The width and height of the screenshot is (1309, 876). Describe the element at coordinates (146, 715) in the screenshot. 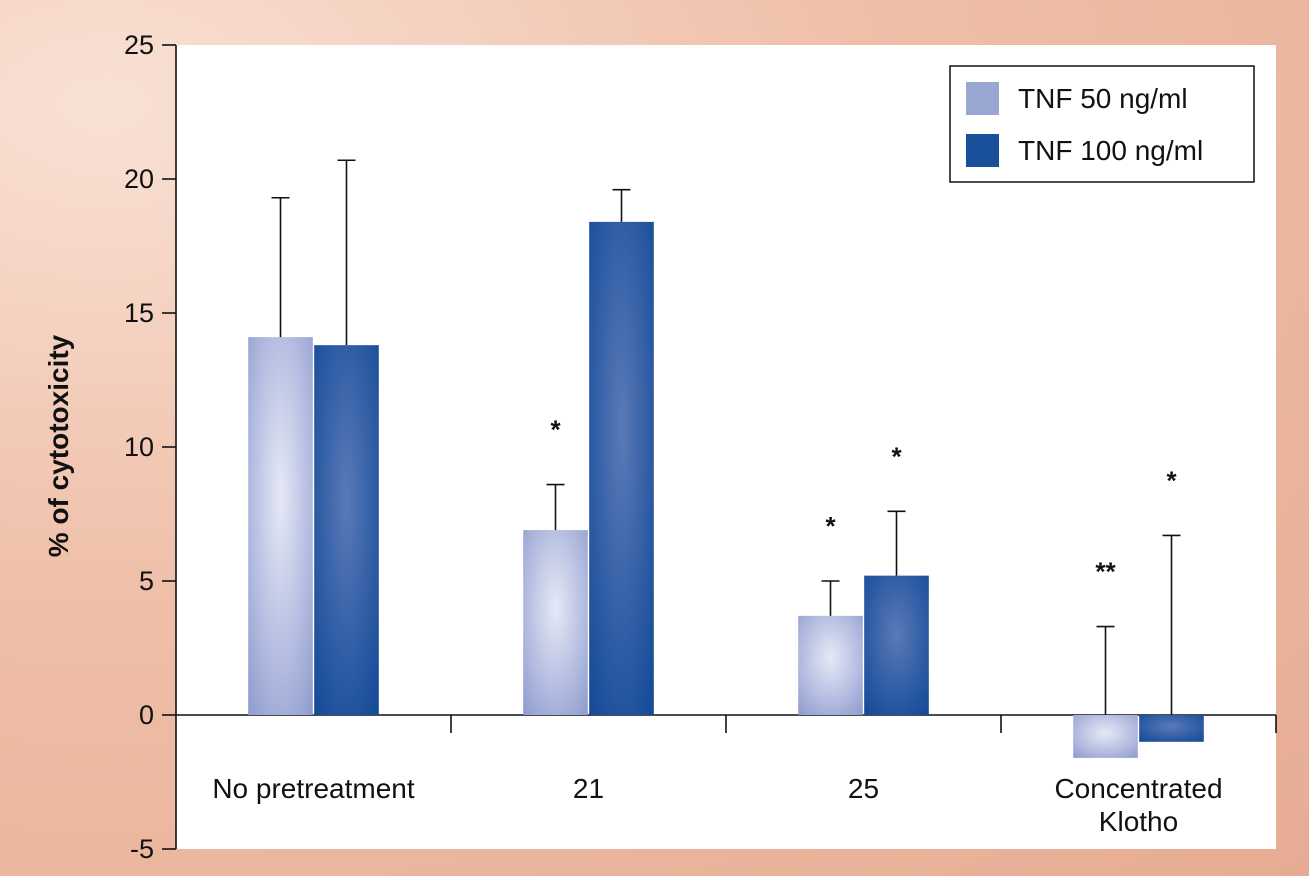

I see `y-tick-label: 0` at that location.